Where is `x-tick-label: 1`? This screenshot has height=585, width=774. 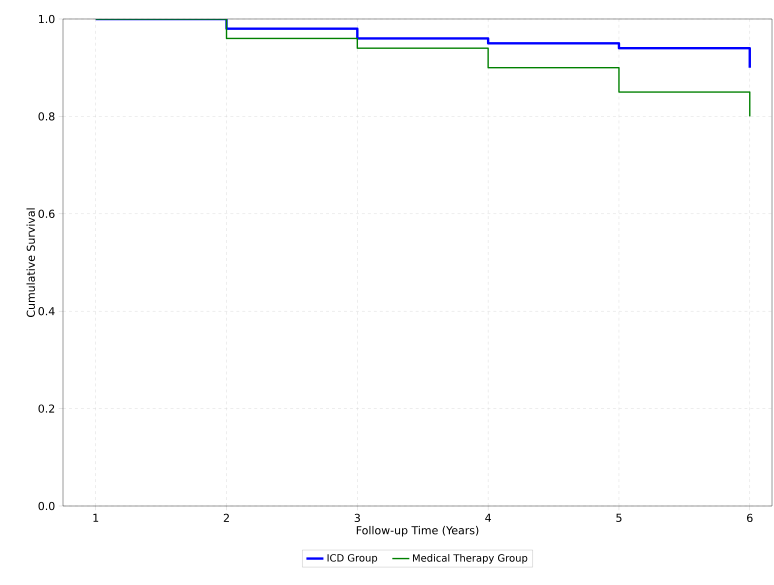 x-tick-label: 1 is located at coordinates (95, 518).